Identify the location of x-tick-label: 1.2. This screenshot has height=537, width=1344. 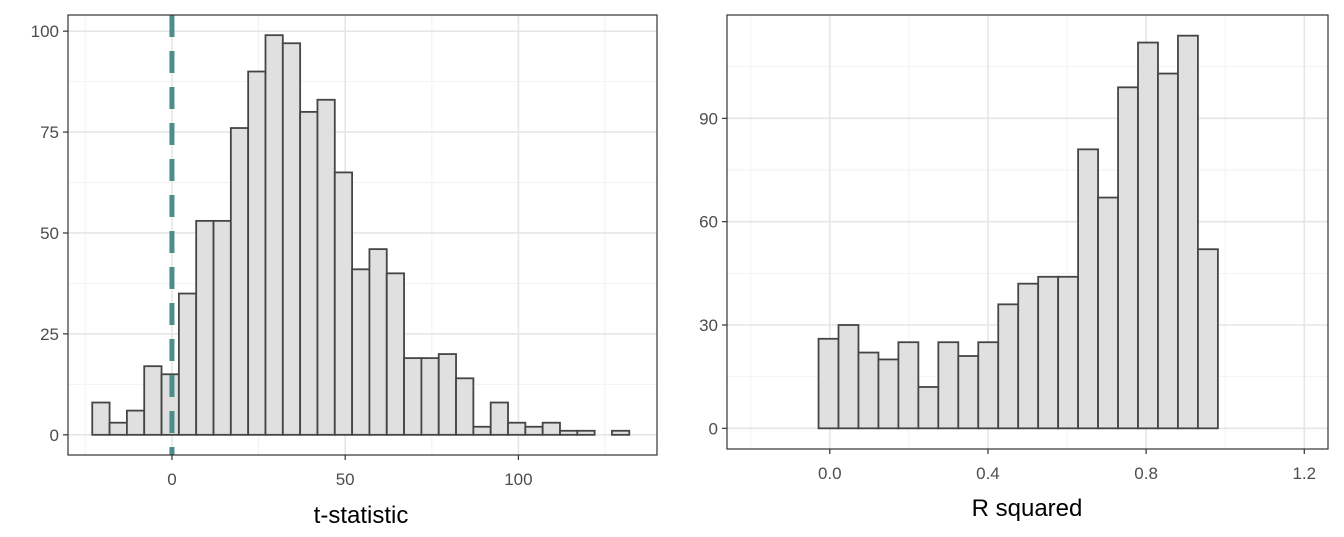
(1304, 473).